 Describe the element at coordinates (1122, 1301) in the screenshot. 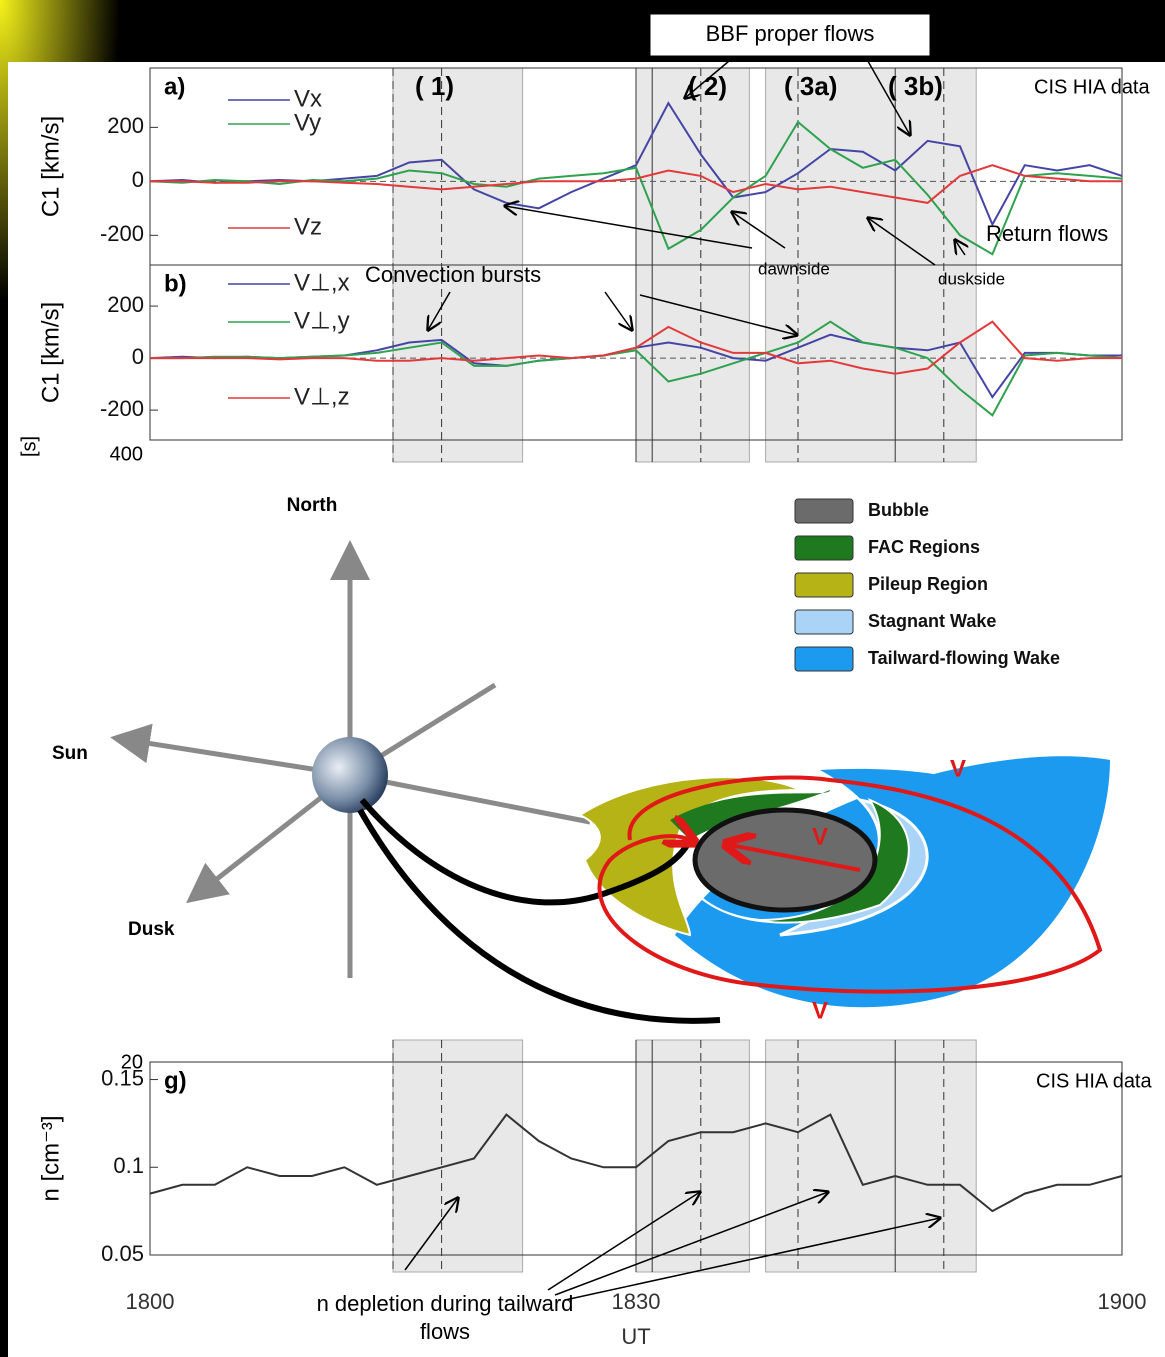

I see `x-tick-label: 1900` at that location.